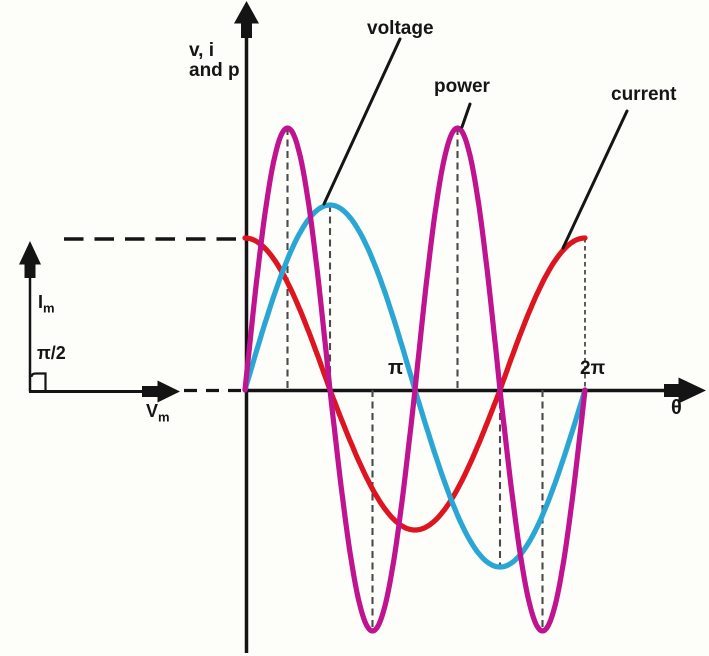  I want to click on phasor-vm-label: Vm, so click(158, 412).